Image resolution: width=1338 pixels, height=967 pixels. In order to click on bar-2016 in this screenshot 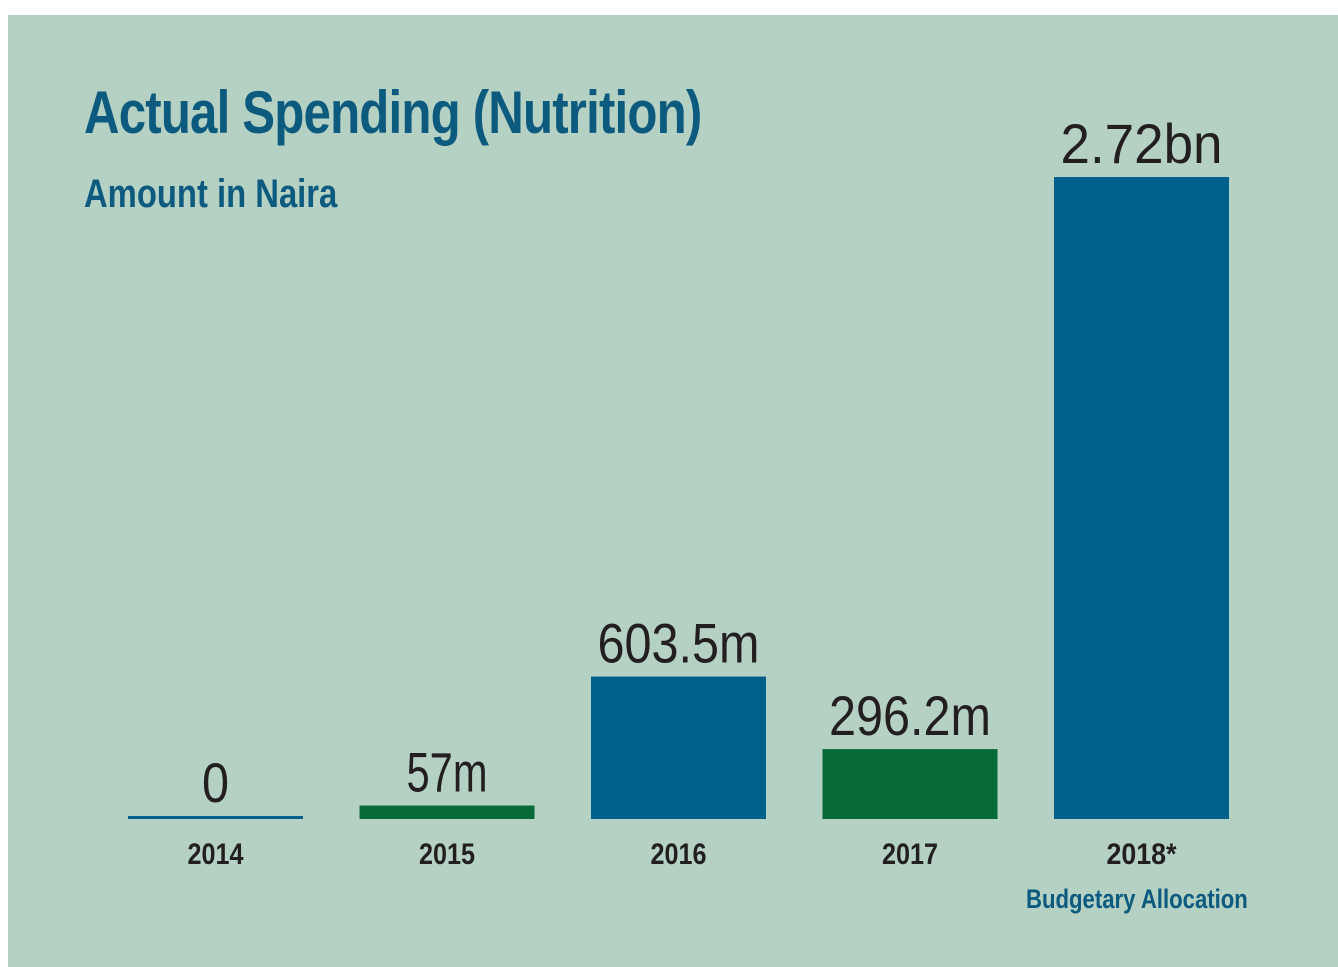, I will do `click(678, 747)`.